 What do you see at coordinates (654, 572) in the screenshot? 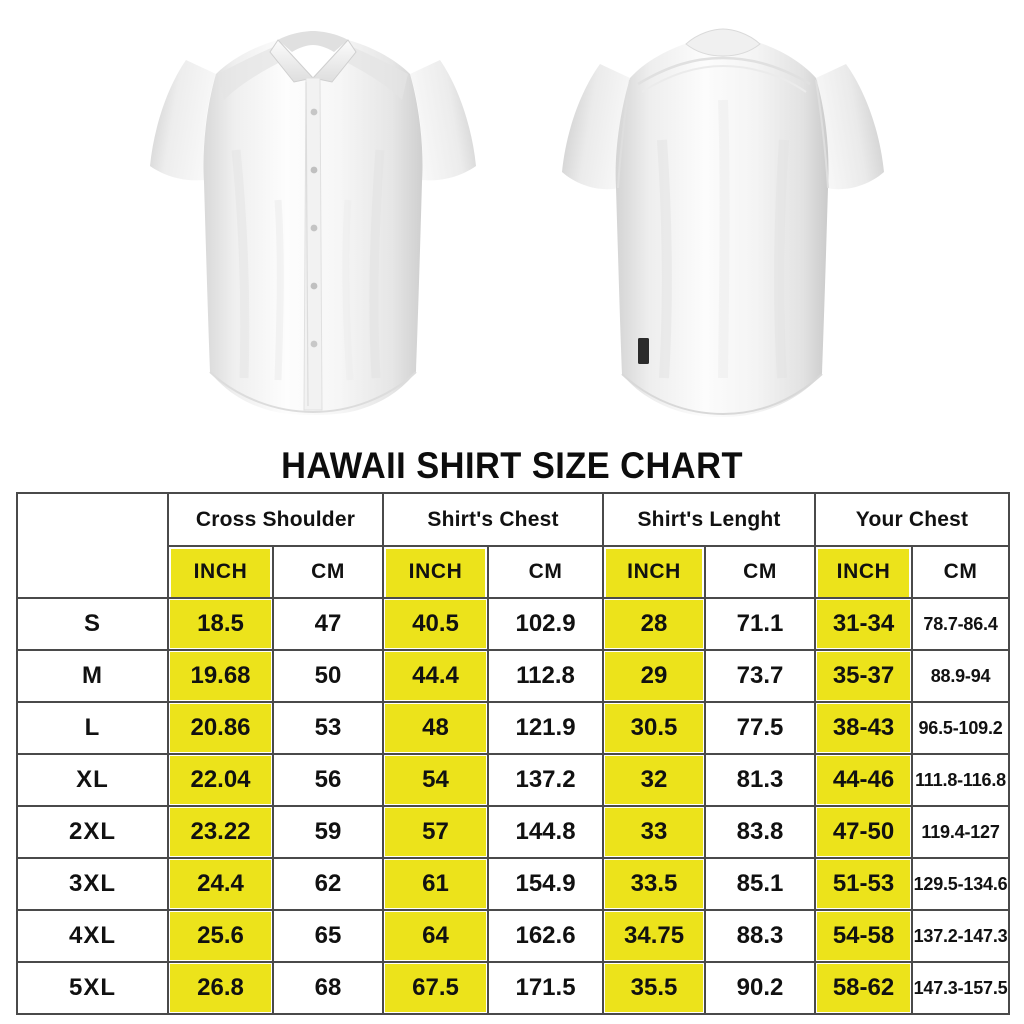
I see `unit-header-inch-shirts-lenght: INCH` at bounding box center [654, 572].